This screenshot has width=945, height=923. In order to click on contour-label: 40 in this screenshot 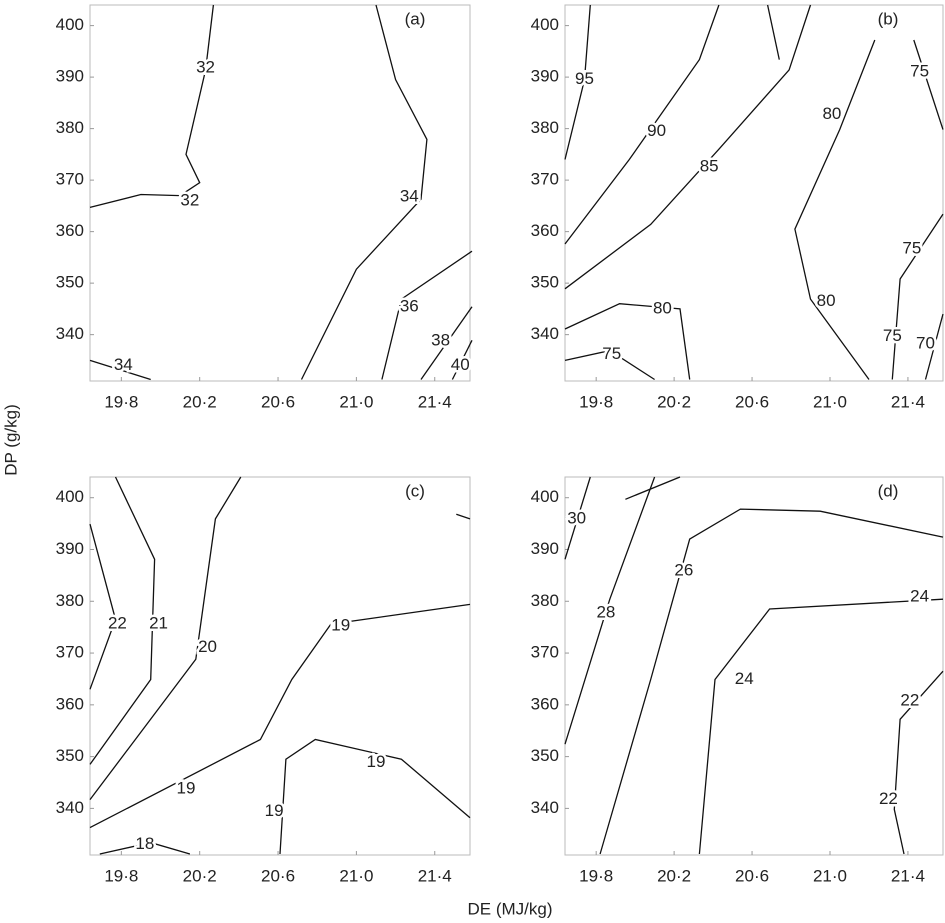, I will do `click(460, 364)`.